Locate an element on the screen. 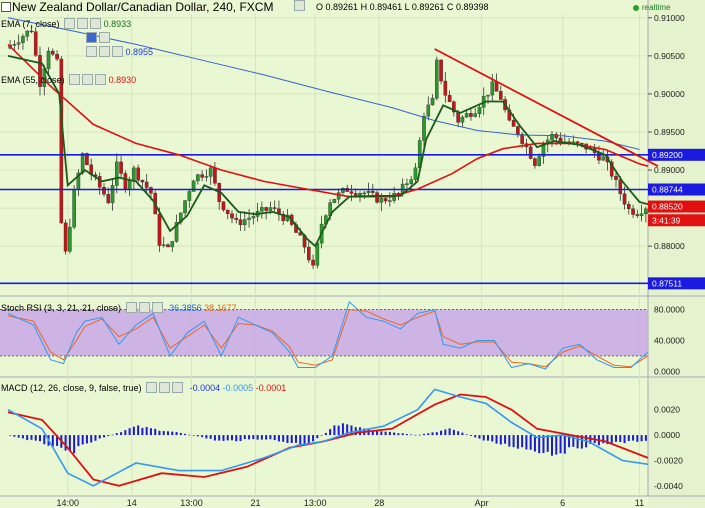  macd-tick-label: -0.0040 is located at coordinates (668, 486).